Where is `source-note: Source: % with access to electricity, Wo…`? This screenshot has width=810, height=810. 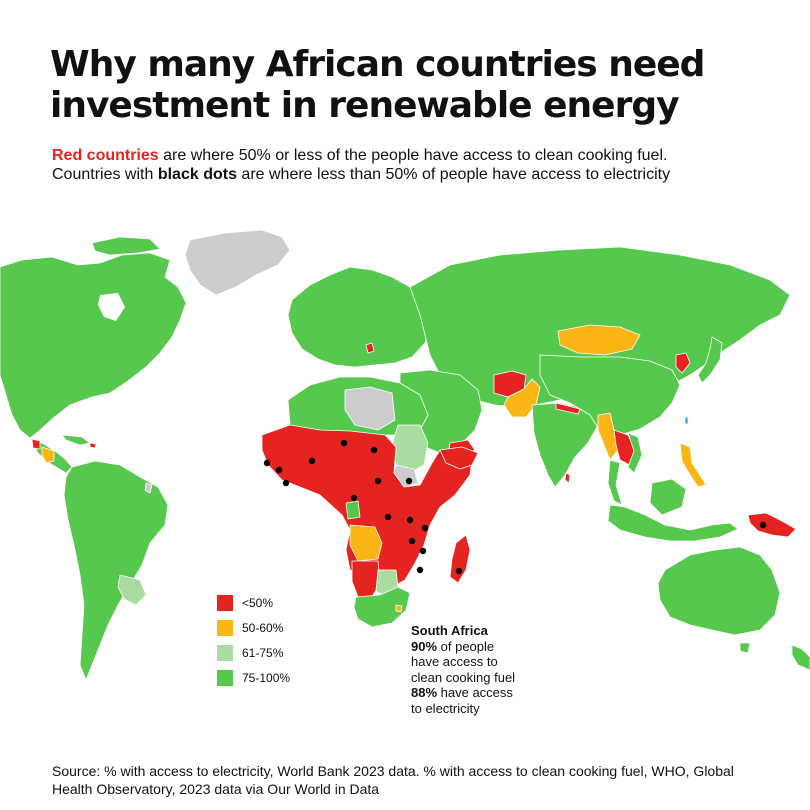 source-note: Source: % with access to electricity, Wo… is located at coordinates (393, 780).